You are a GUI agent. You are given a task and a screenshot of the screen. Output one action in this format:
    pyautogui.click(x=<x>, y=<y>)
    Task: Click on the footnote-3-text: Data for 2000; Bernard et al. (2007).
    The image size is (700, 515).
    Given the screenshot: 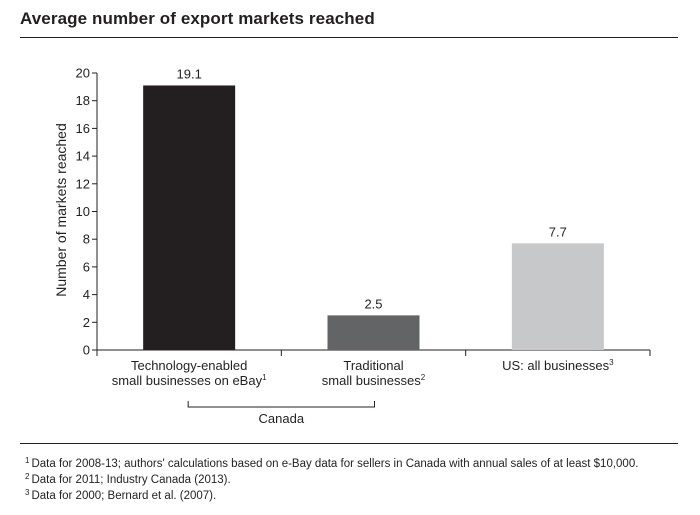 What is the action you would take?
    pyautogui.click(x=124, y=496)
    